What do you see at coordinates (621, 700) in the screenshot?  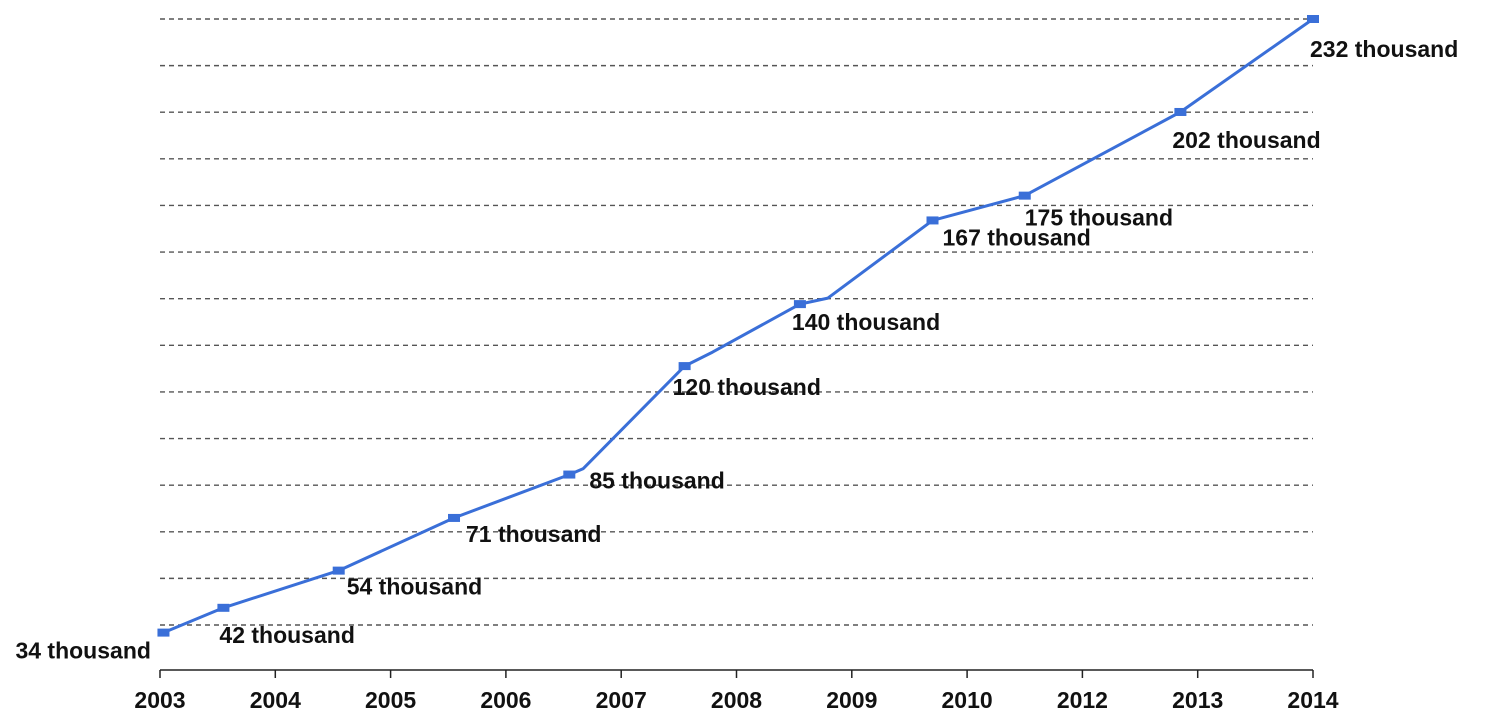 I see `x-tick-label: 2007` at bounding box center [621, 700].